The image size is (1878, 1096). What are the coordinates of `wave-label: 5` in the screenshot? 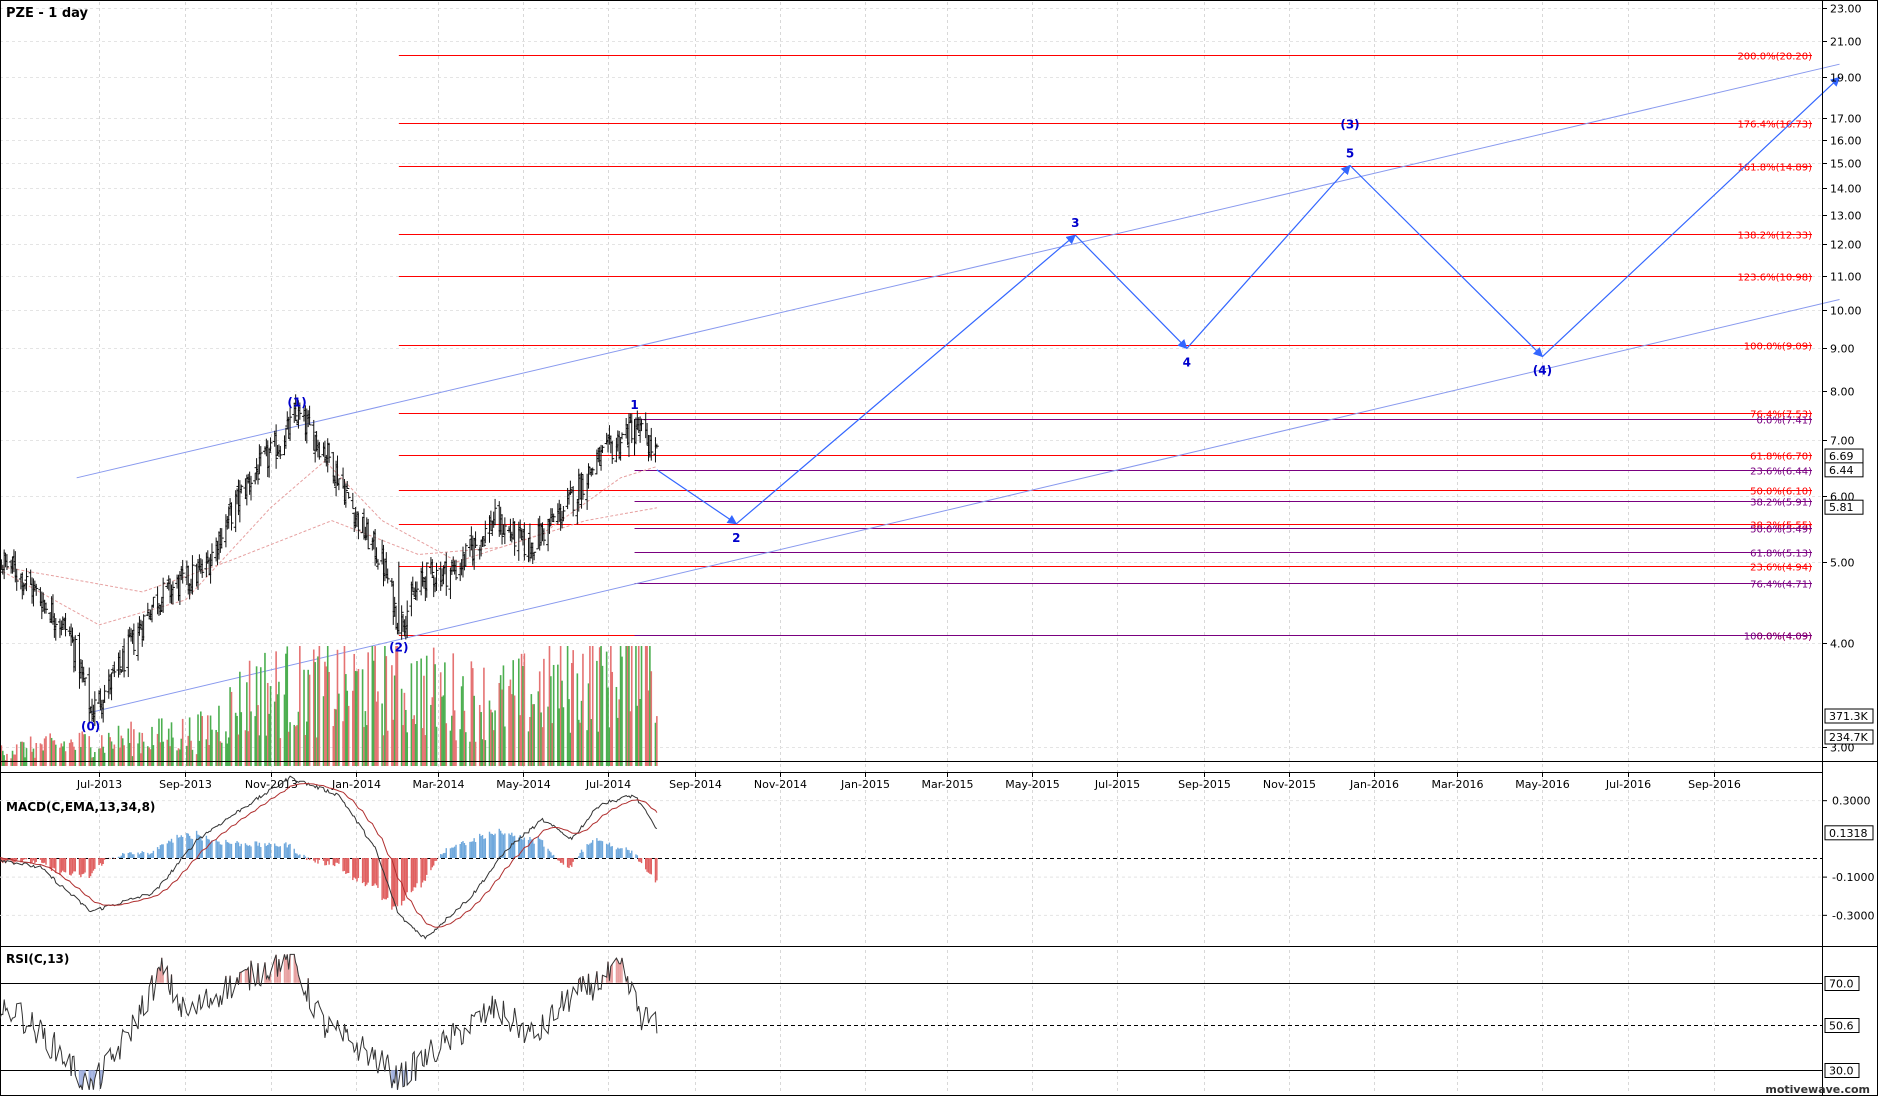 It's located at (1350, 154).